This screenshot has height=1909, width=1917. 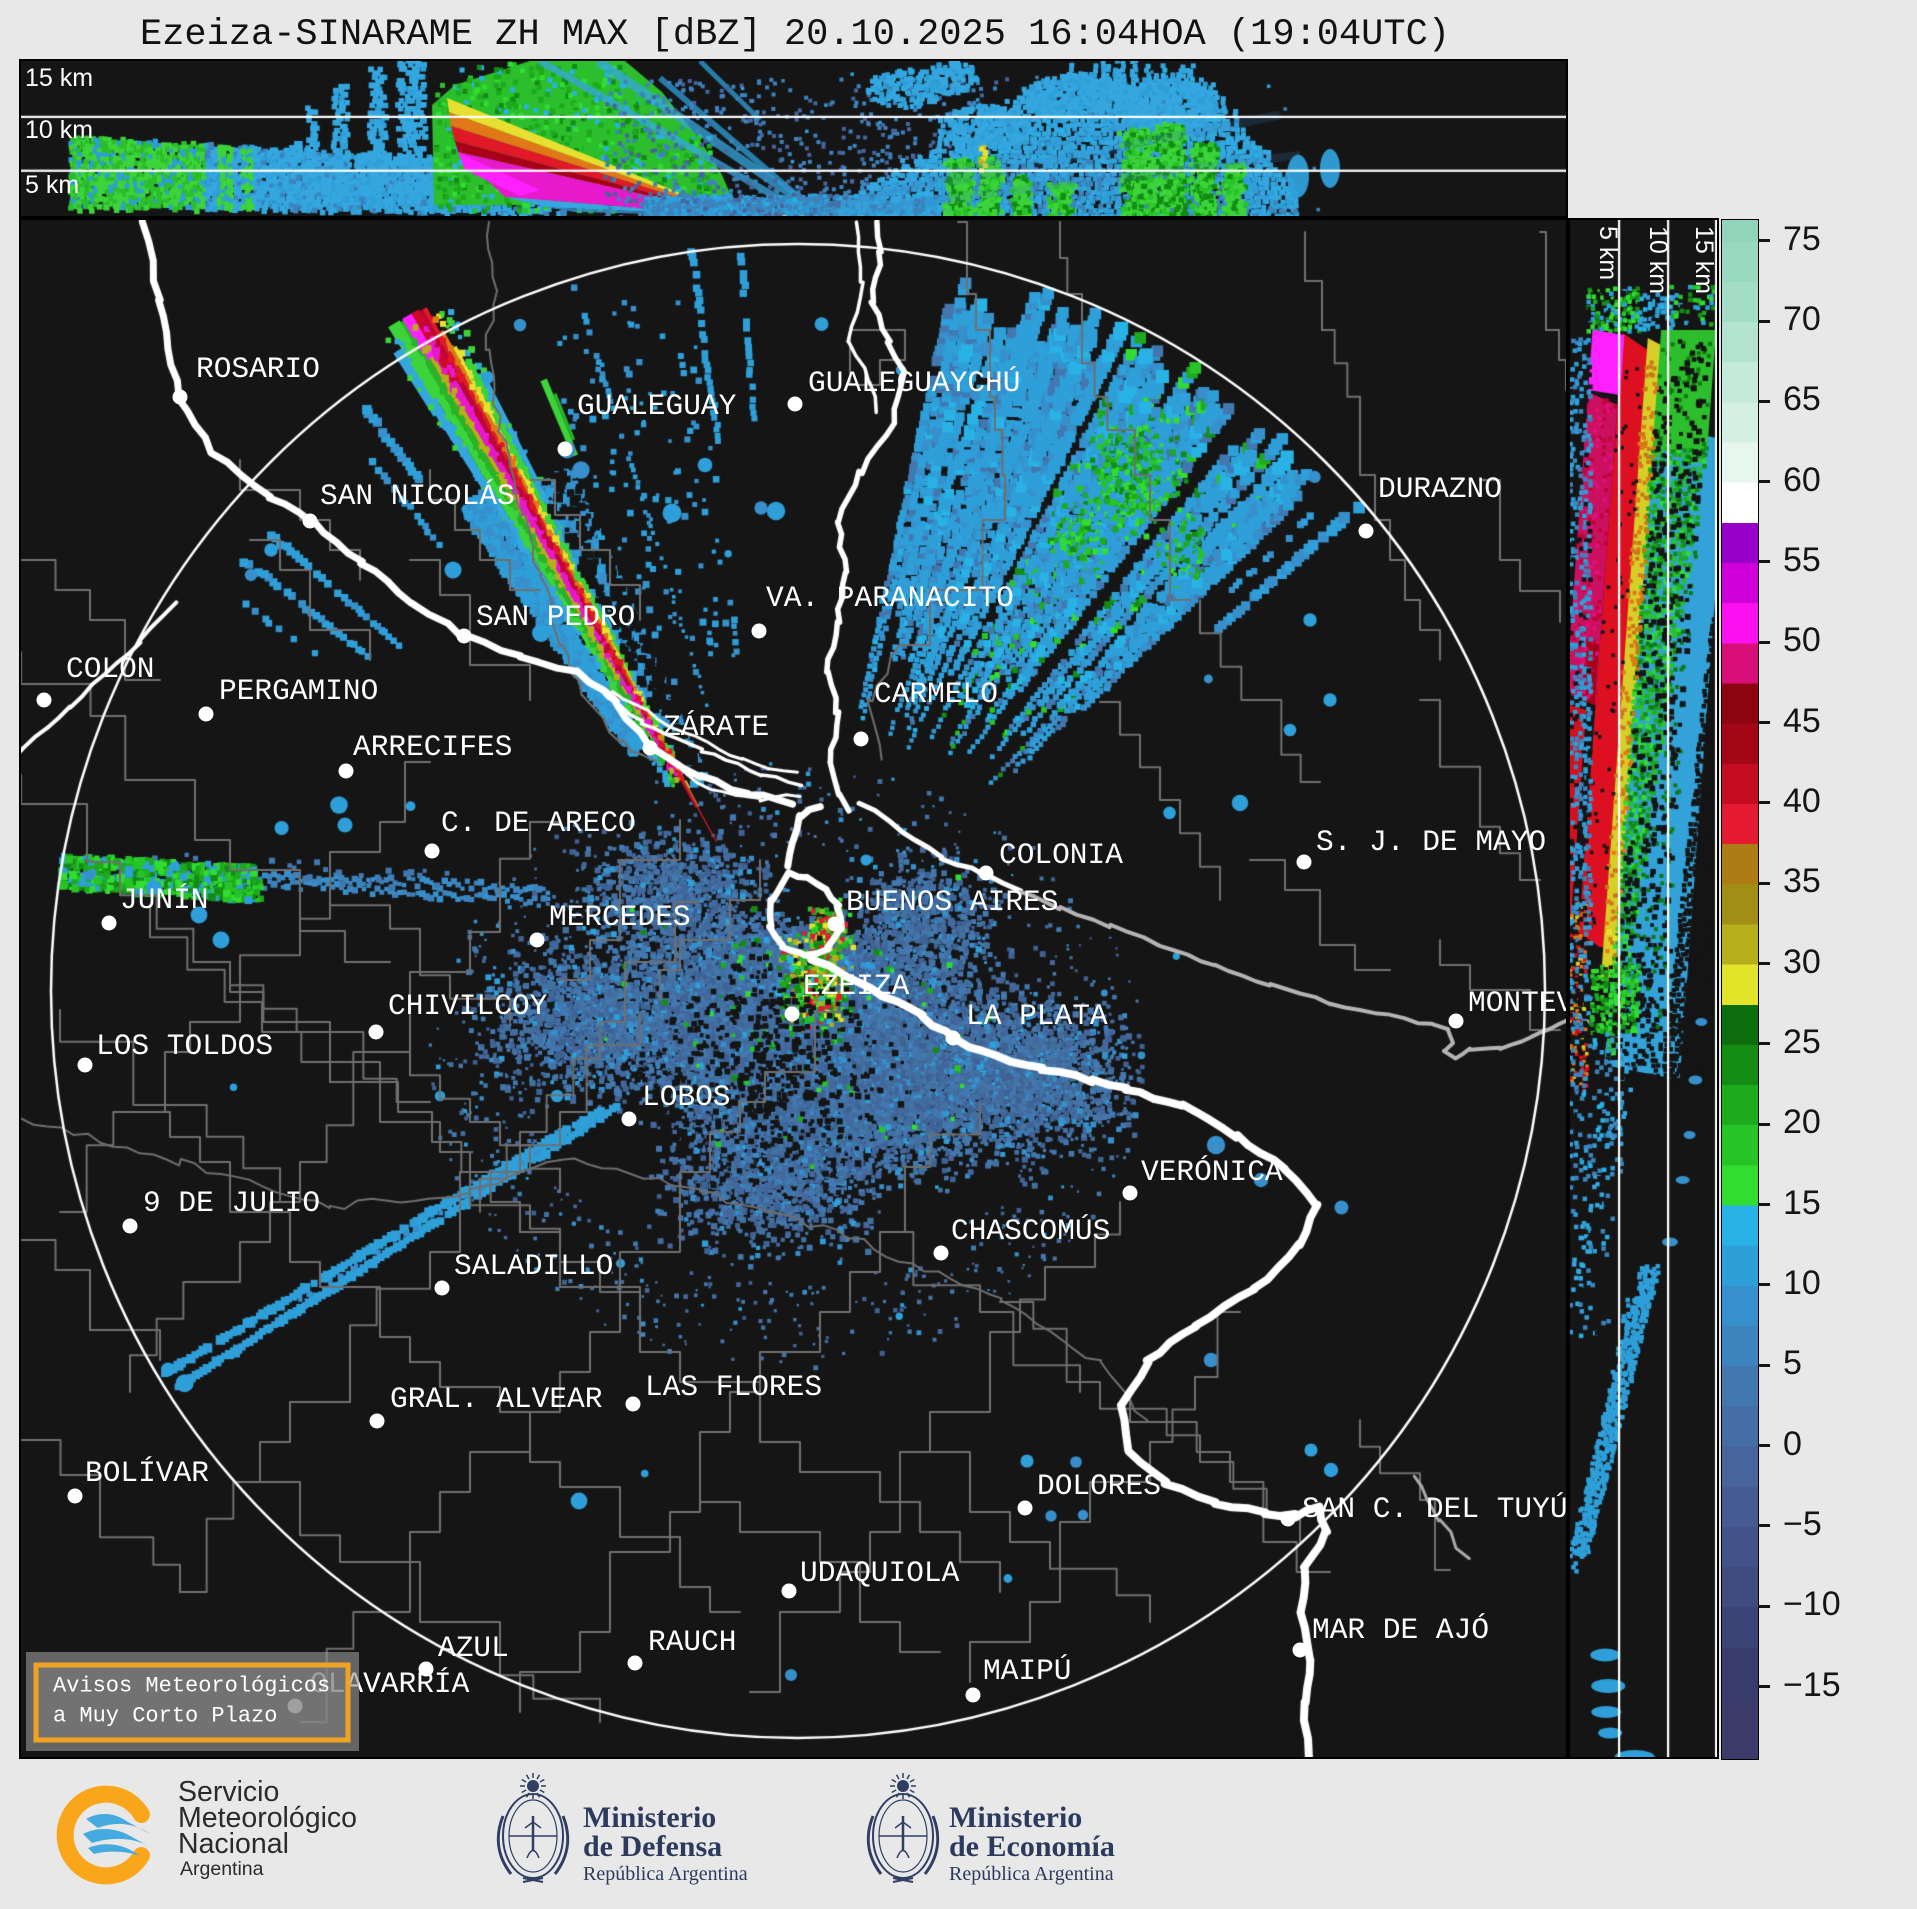 What do you see at coordinates (298, 691) in the screenshot?
I see `svg-text: PERGAMINO` at bounding box center [298, 691].